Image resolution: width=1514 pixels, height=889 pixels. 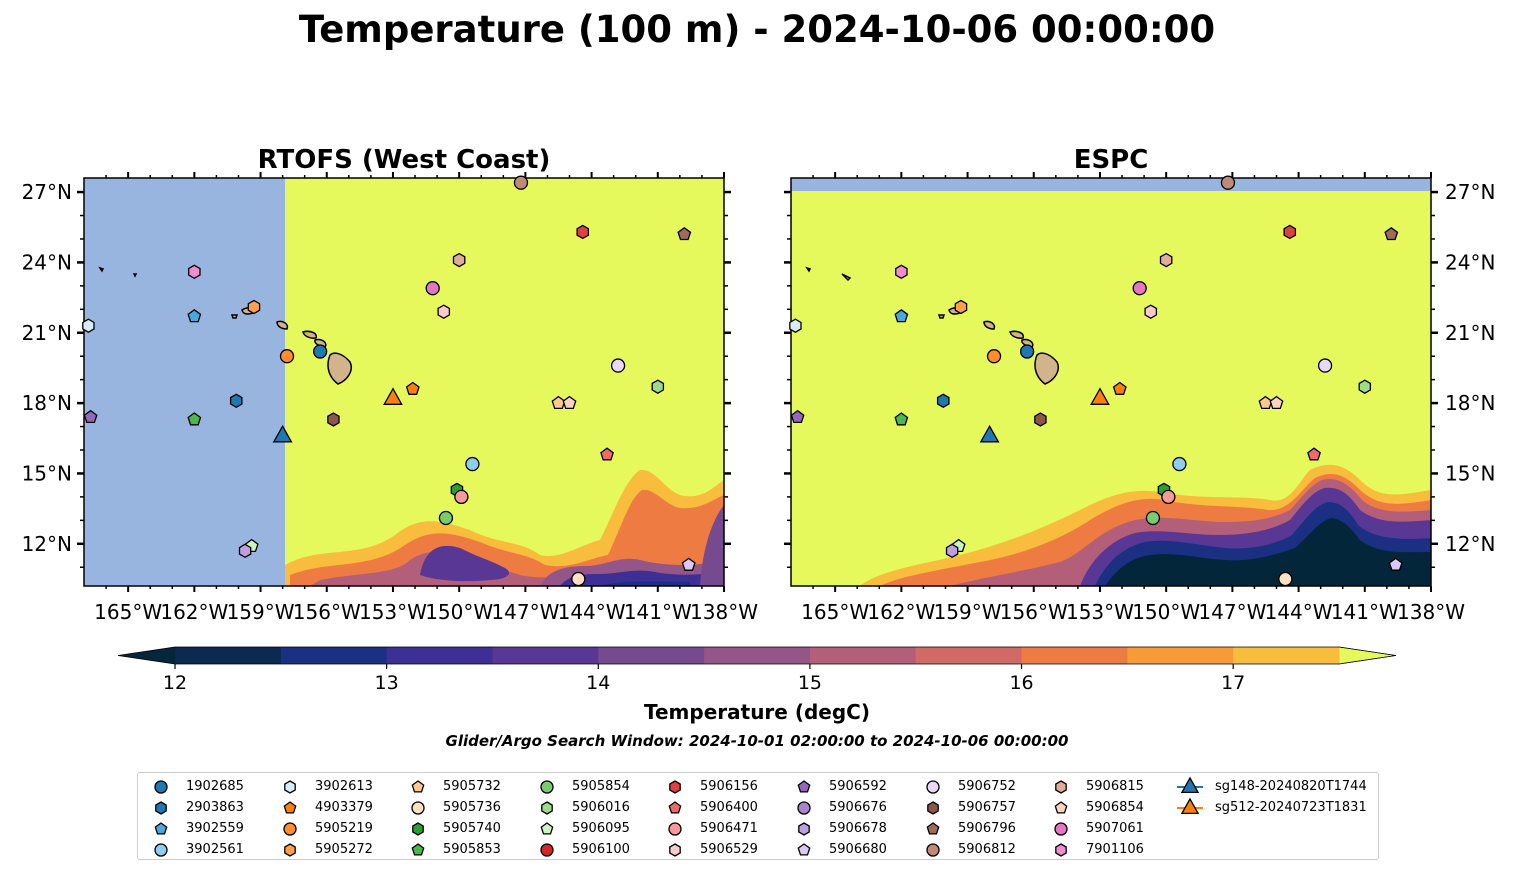 I want to click on legend-label: 5906095, so click(x=601, y=828).